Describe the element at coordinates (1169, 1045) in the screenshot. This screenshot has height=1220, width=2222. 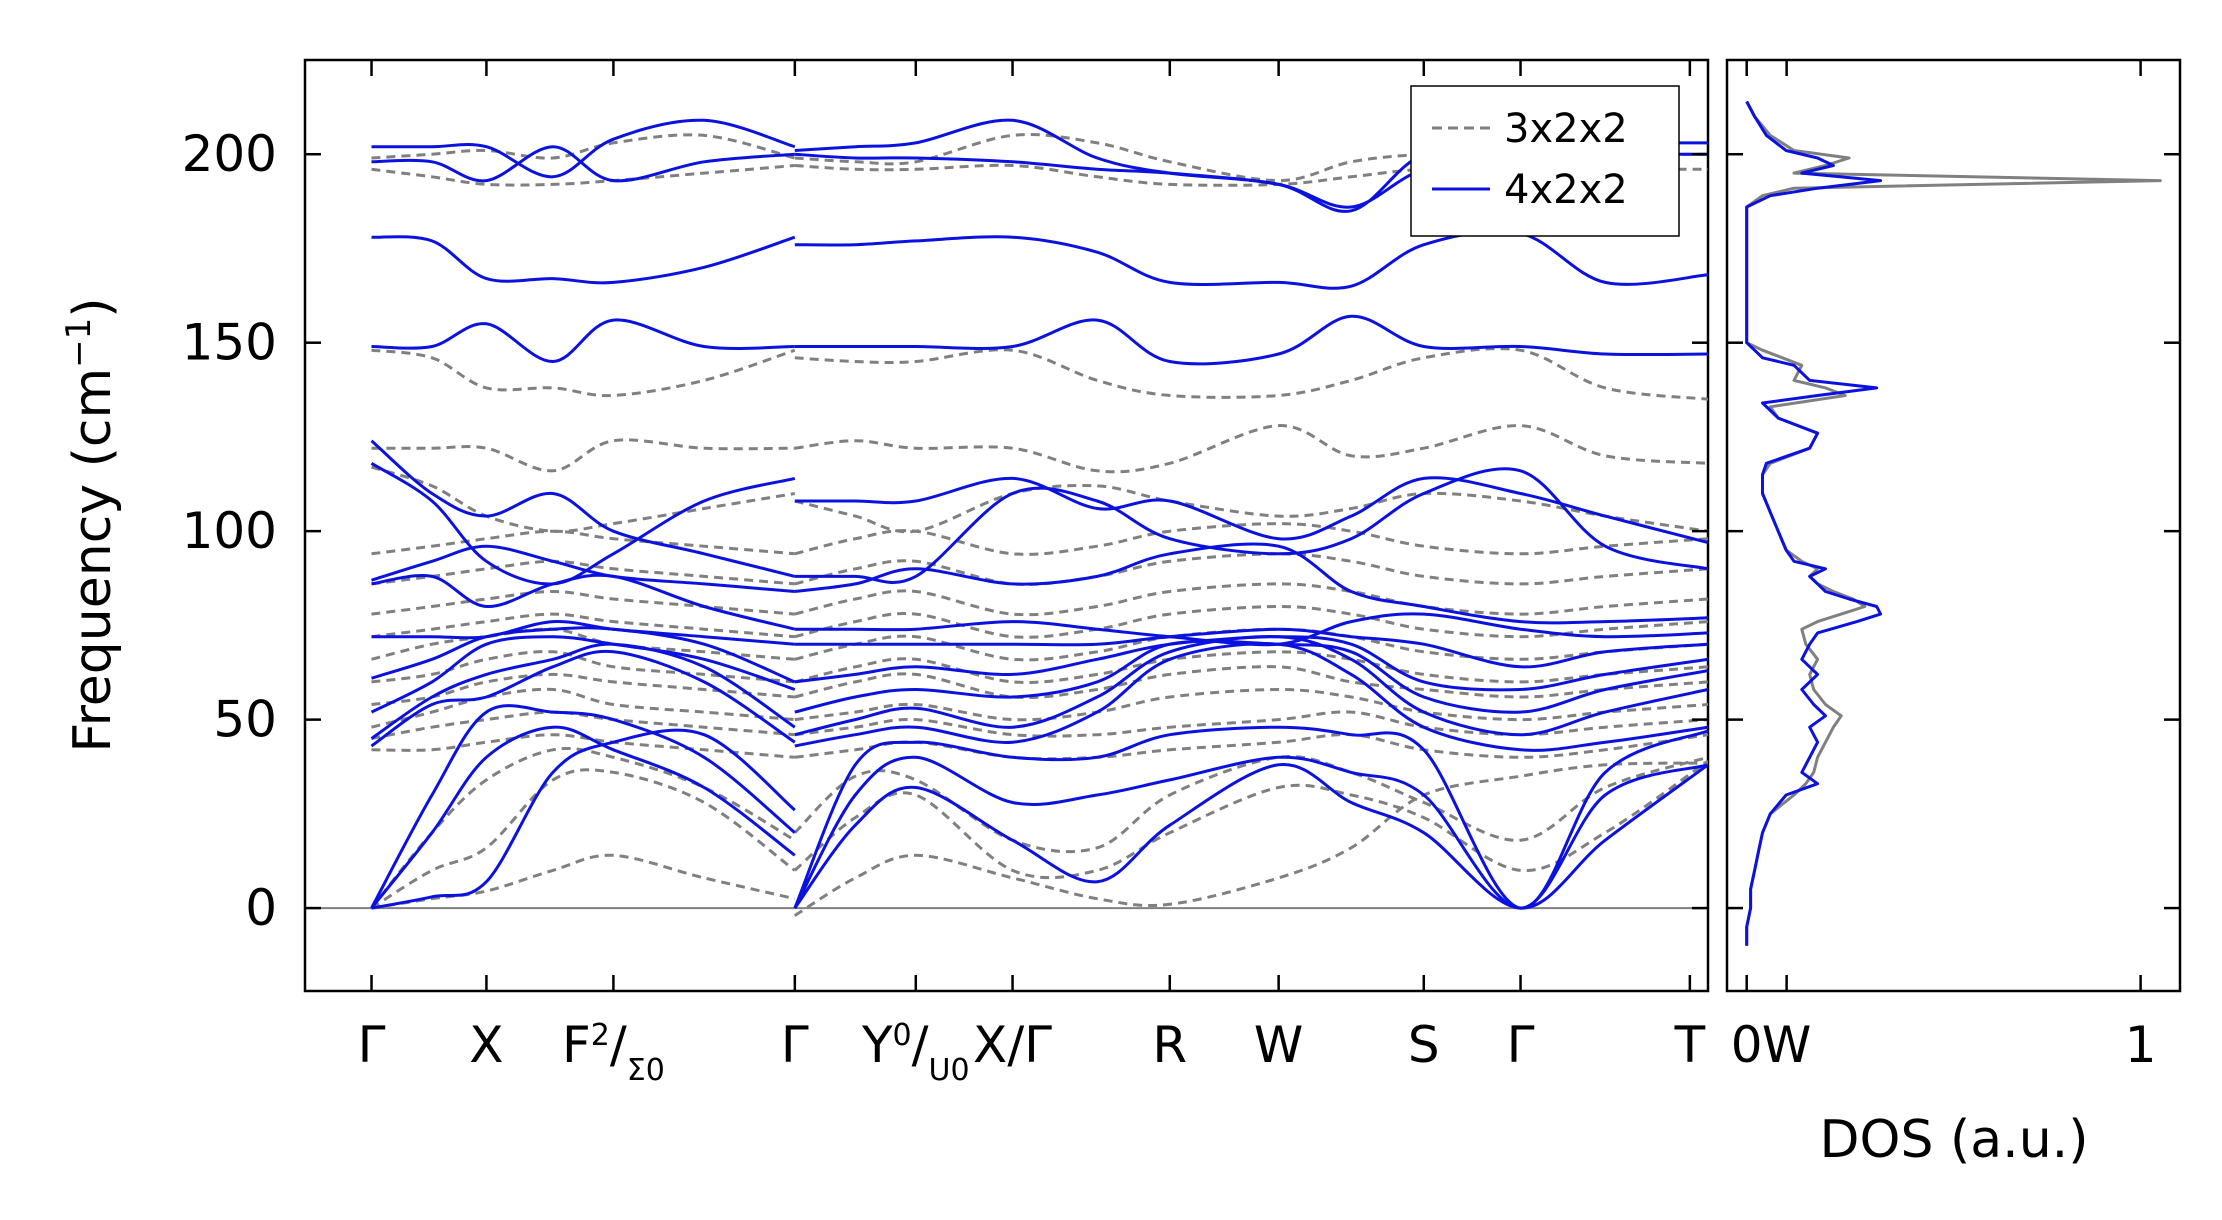
I see `high-symmetry-label: R` at that location.